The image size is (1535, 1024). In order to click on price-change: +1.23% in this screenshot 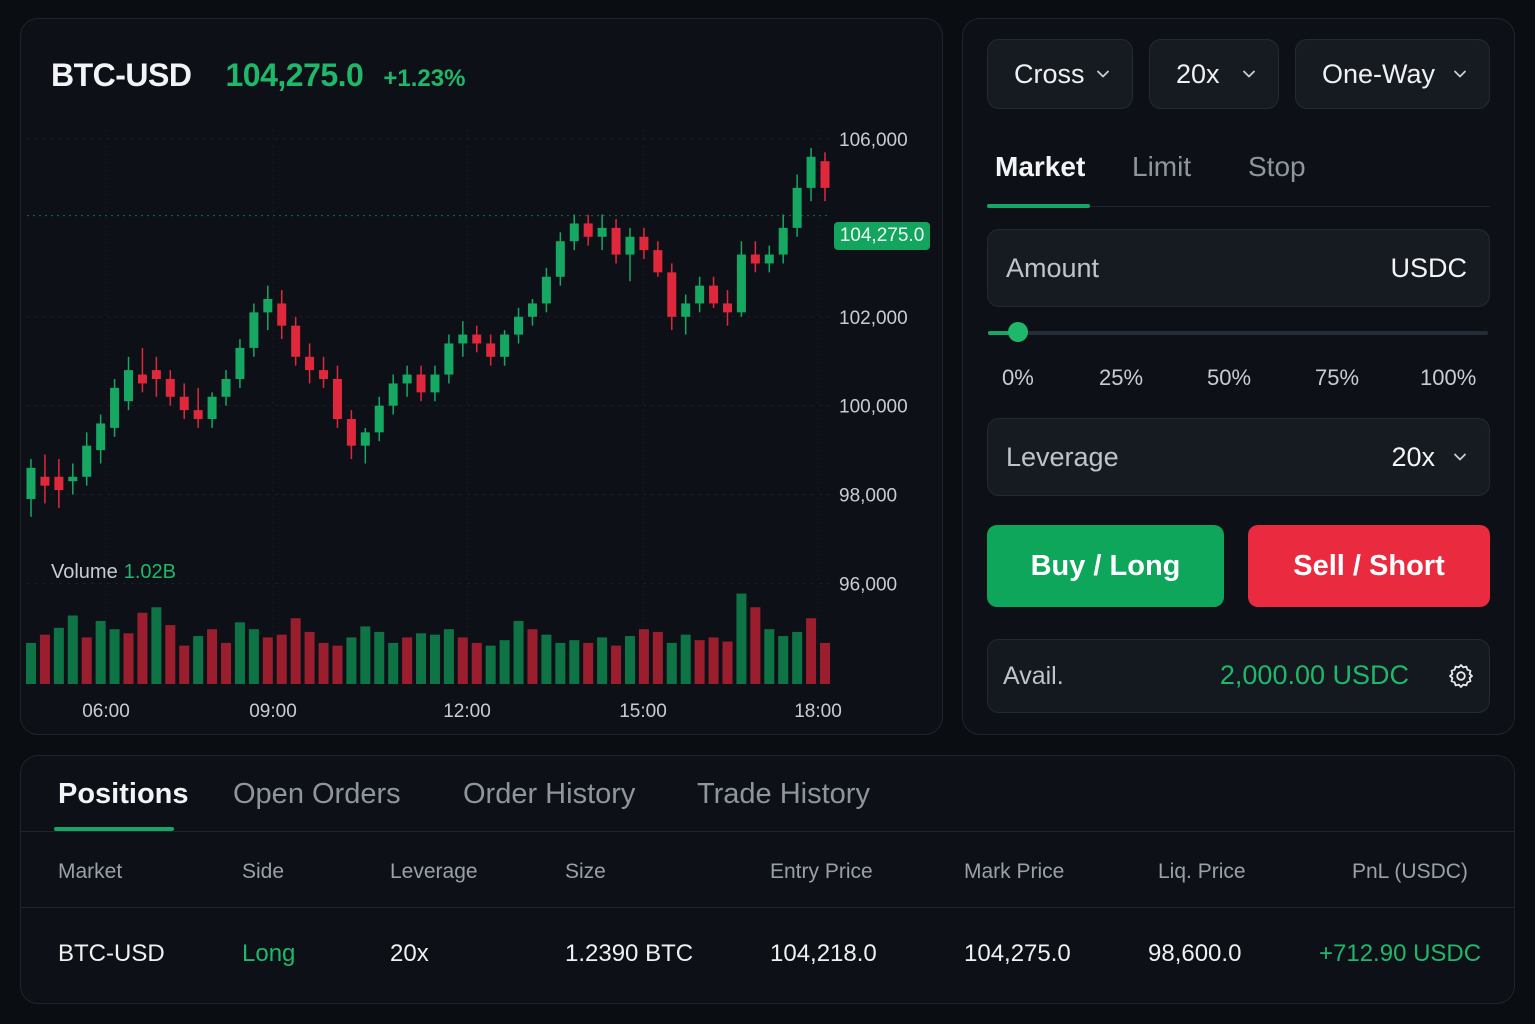, I will do `click(424, 78)`.